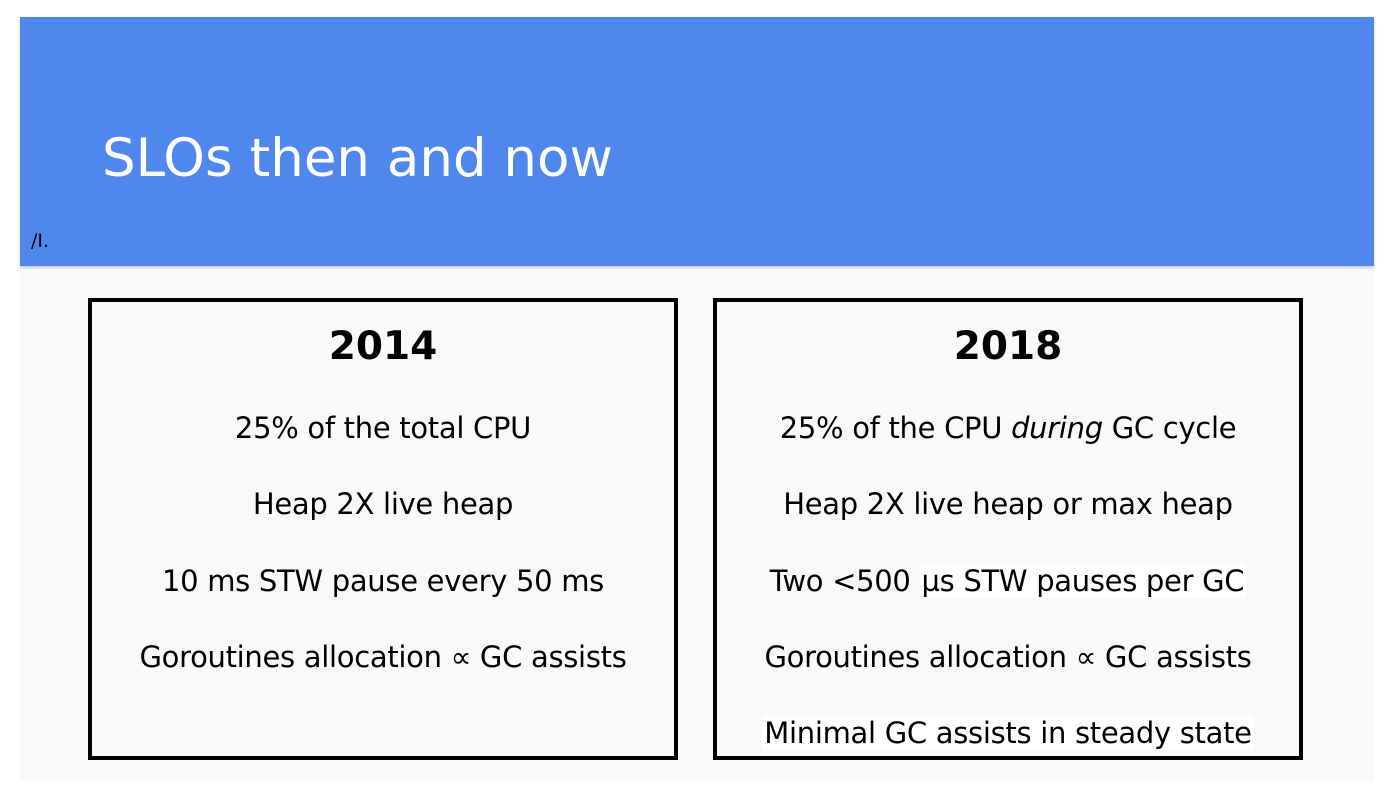 The image size is (1400, 801). I want to click on slo-item-heap-2014: Heap 2X live heap, so click(383, 504).